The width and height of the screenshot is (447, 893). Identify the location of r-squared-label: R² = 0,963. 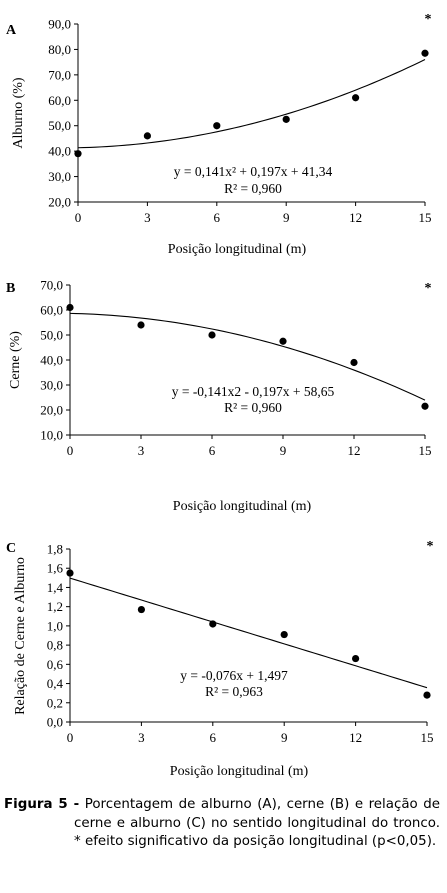
(234, 691).